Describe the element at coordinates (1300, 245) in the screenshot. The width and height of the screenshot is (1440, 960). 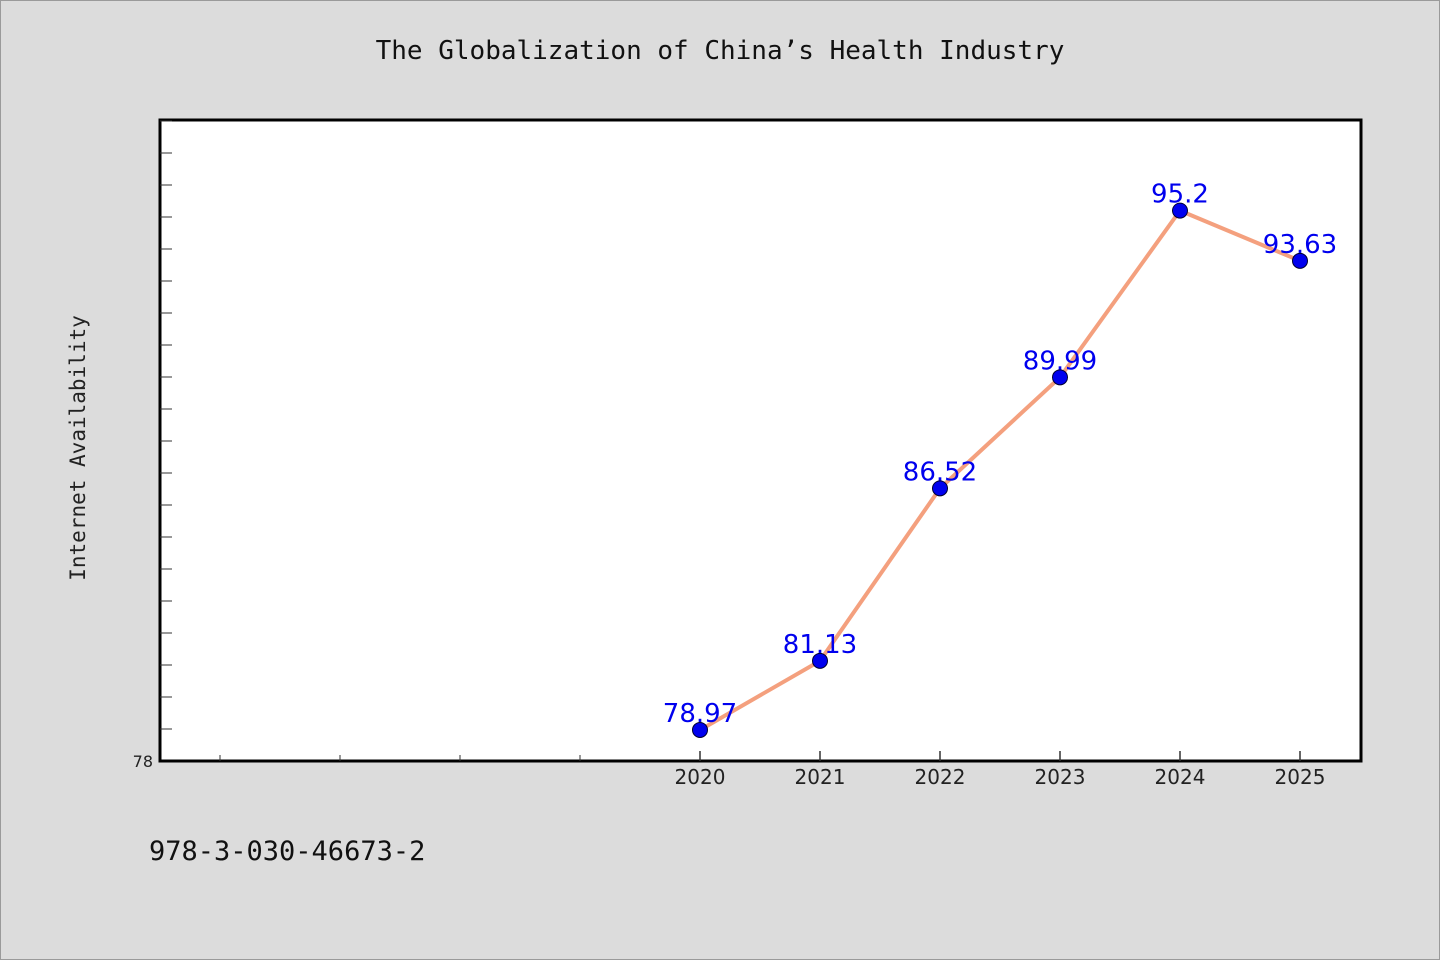
I see `data-label: 93.63` at that location.